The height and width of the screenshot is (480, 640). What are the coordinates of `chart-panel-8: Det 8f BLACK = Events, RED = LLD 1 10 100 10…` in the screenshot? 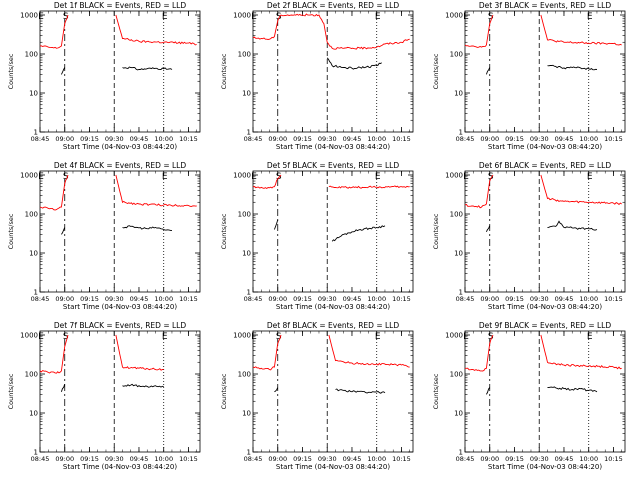 It's located at (317, 396).